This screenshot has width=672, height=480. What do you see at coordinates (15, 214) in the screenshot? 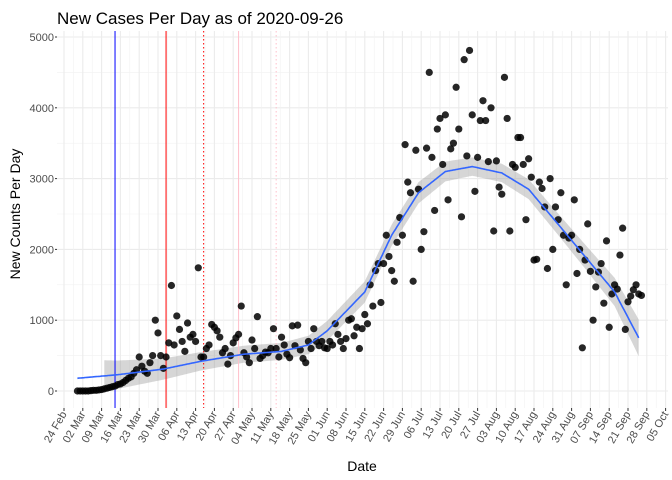
I see `y-axis-label: New Counts Per Day` at bounding box center [15, 214].